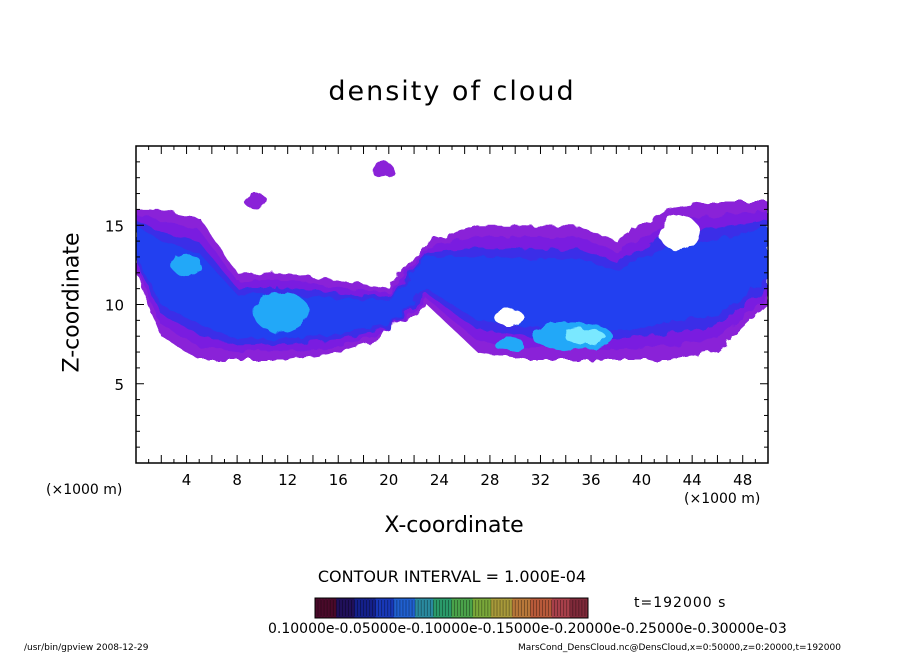 This screenshot has height=654, width=904. I want to click on x-tick-label: 16, so click(338, 480).